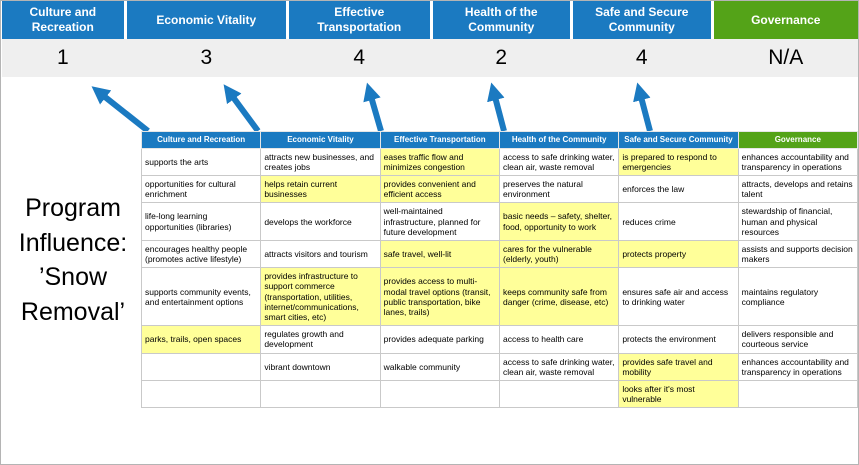 Image resolution: width=859 pixels, height=465 pixels. What do you see at coordinates (206, 20) in the screenshot?
I see `scoreboard-header-economic-vitality: Economic Vitality` at bounding box center [206, 20].